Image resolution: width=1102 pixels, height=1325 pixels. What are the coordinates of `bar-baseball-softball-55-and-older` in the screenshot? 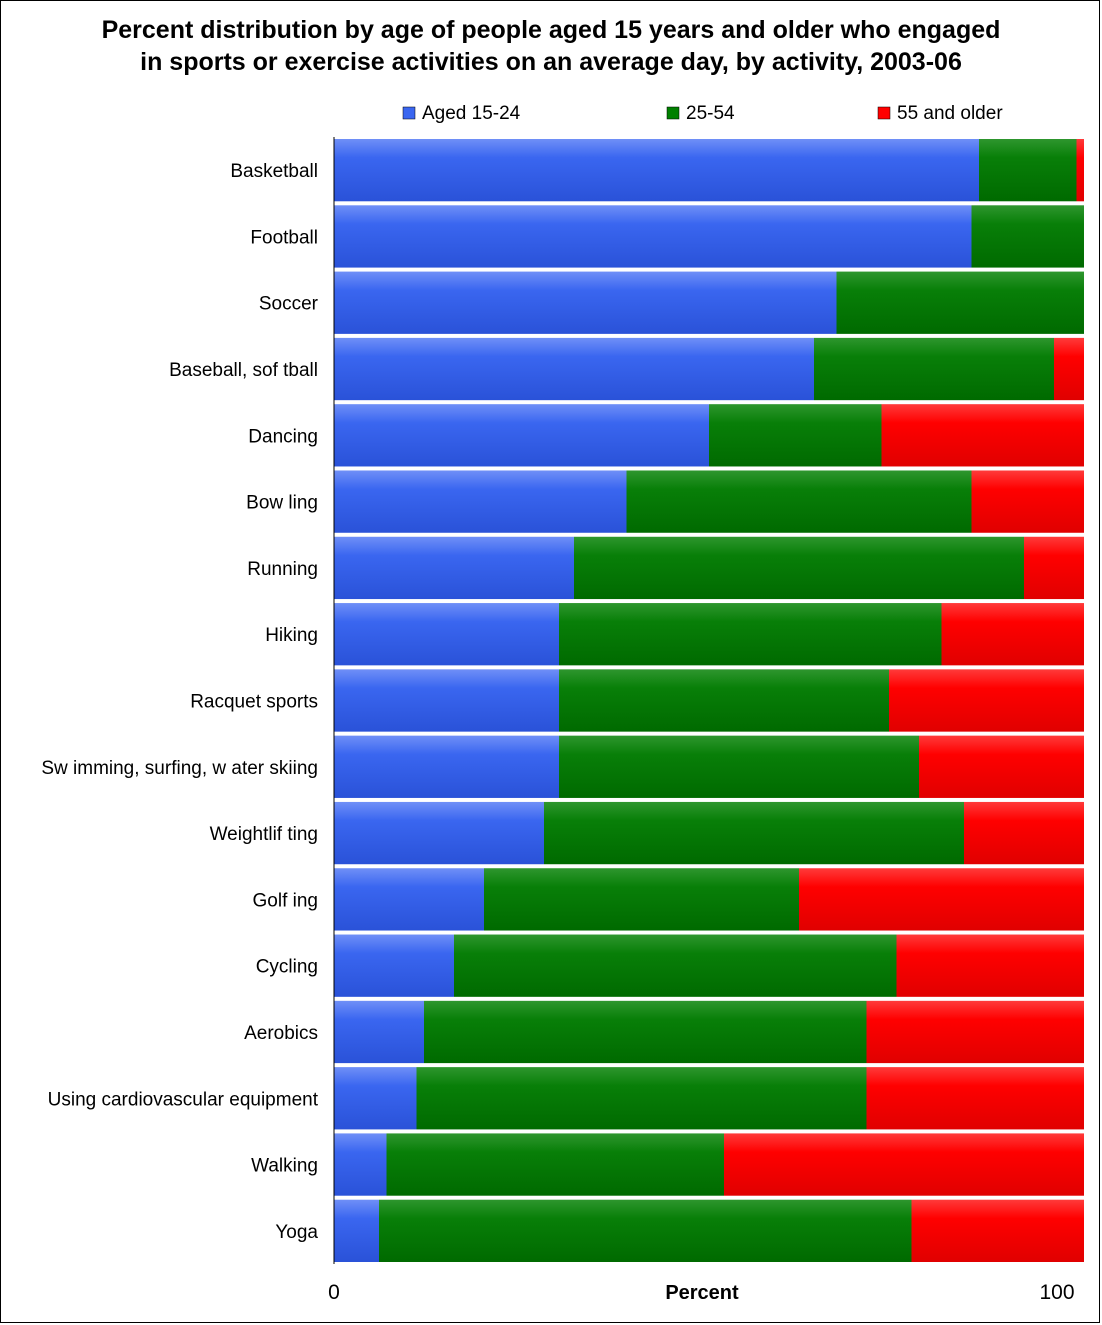 It's located at (1069, 369).